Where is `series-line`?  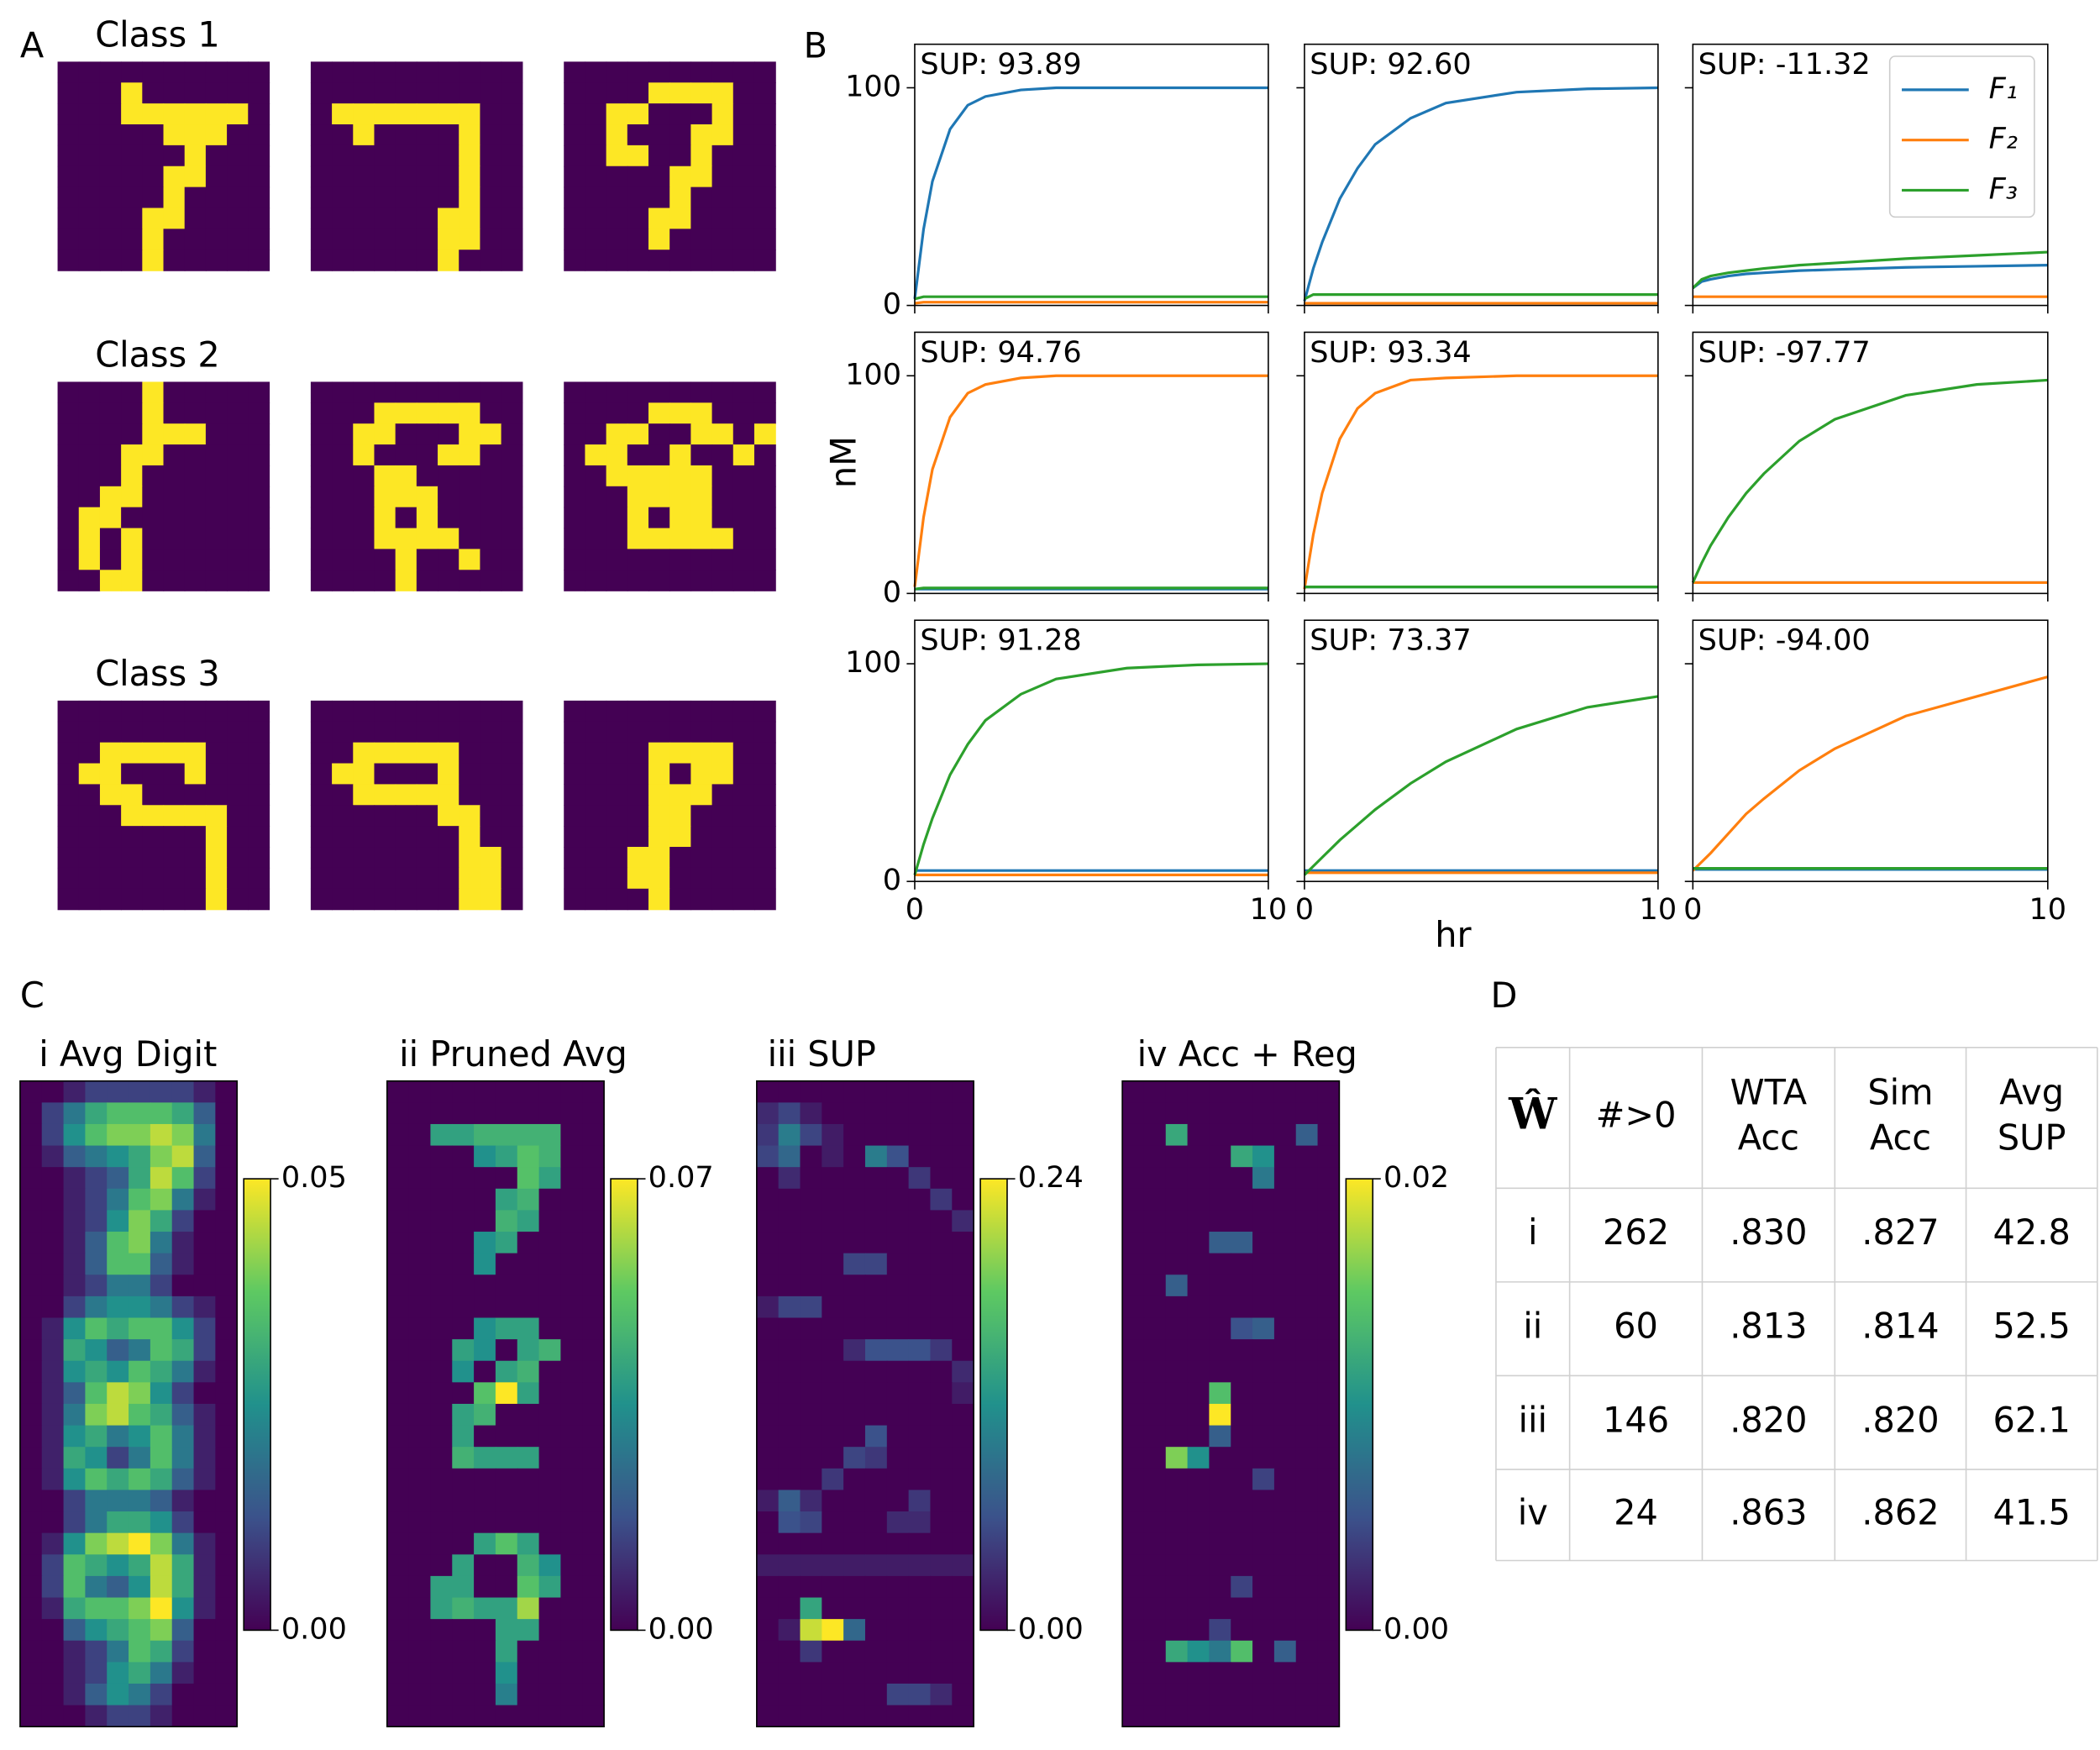 series-line is located at coordinates (1090, 193).